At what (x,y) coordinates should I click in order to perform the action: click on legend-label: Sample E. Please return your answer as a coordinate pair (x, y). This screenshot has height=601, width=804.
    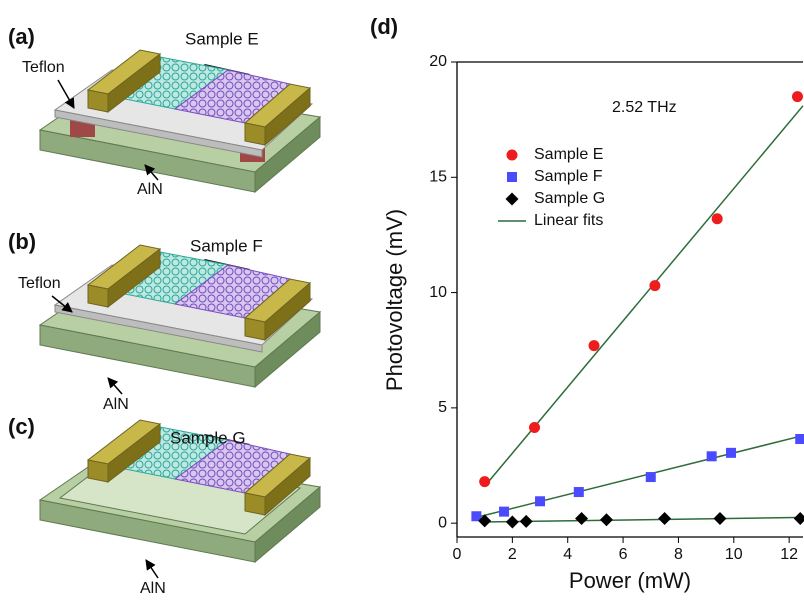
    Looking at the image, I should click on (568, 154).